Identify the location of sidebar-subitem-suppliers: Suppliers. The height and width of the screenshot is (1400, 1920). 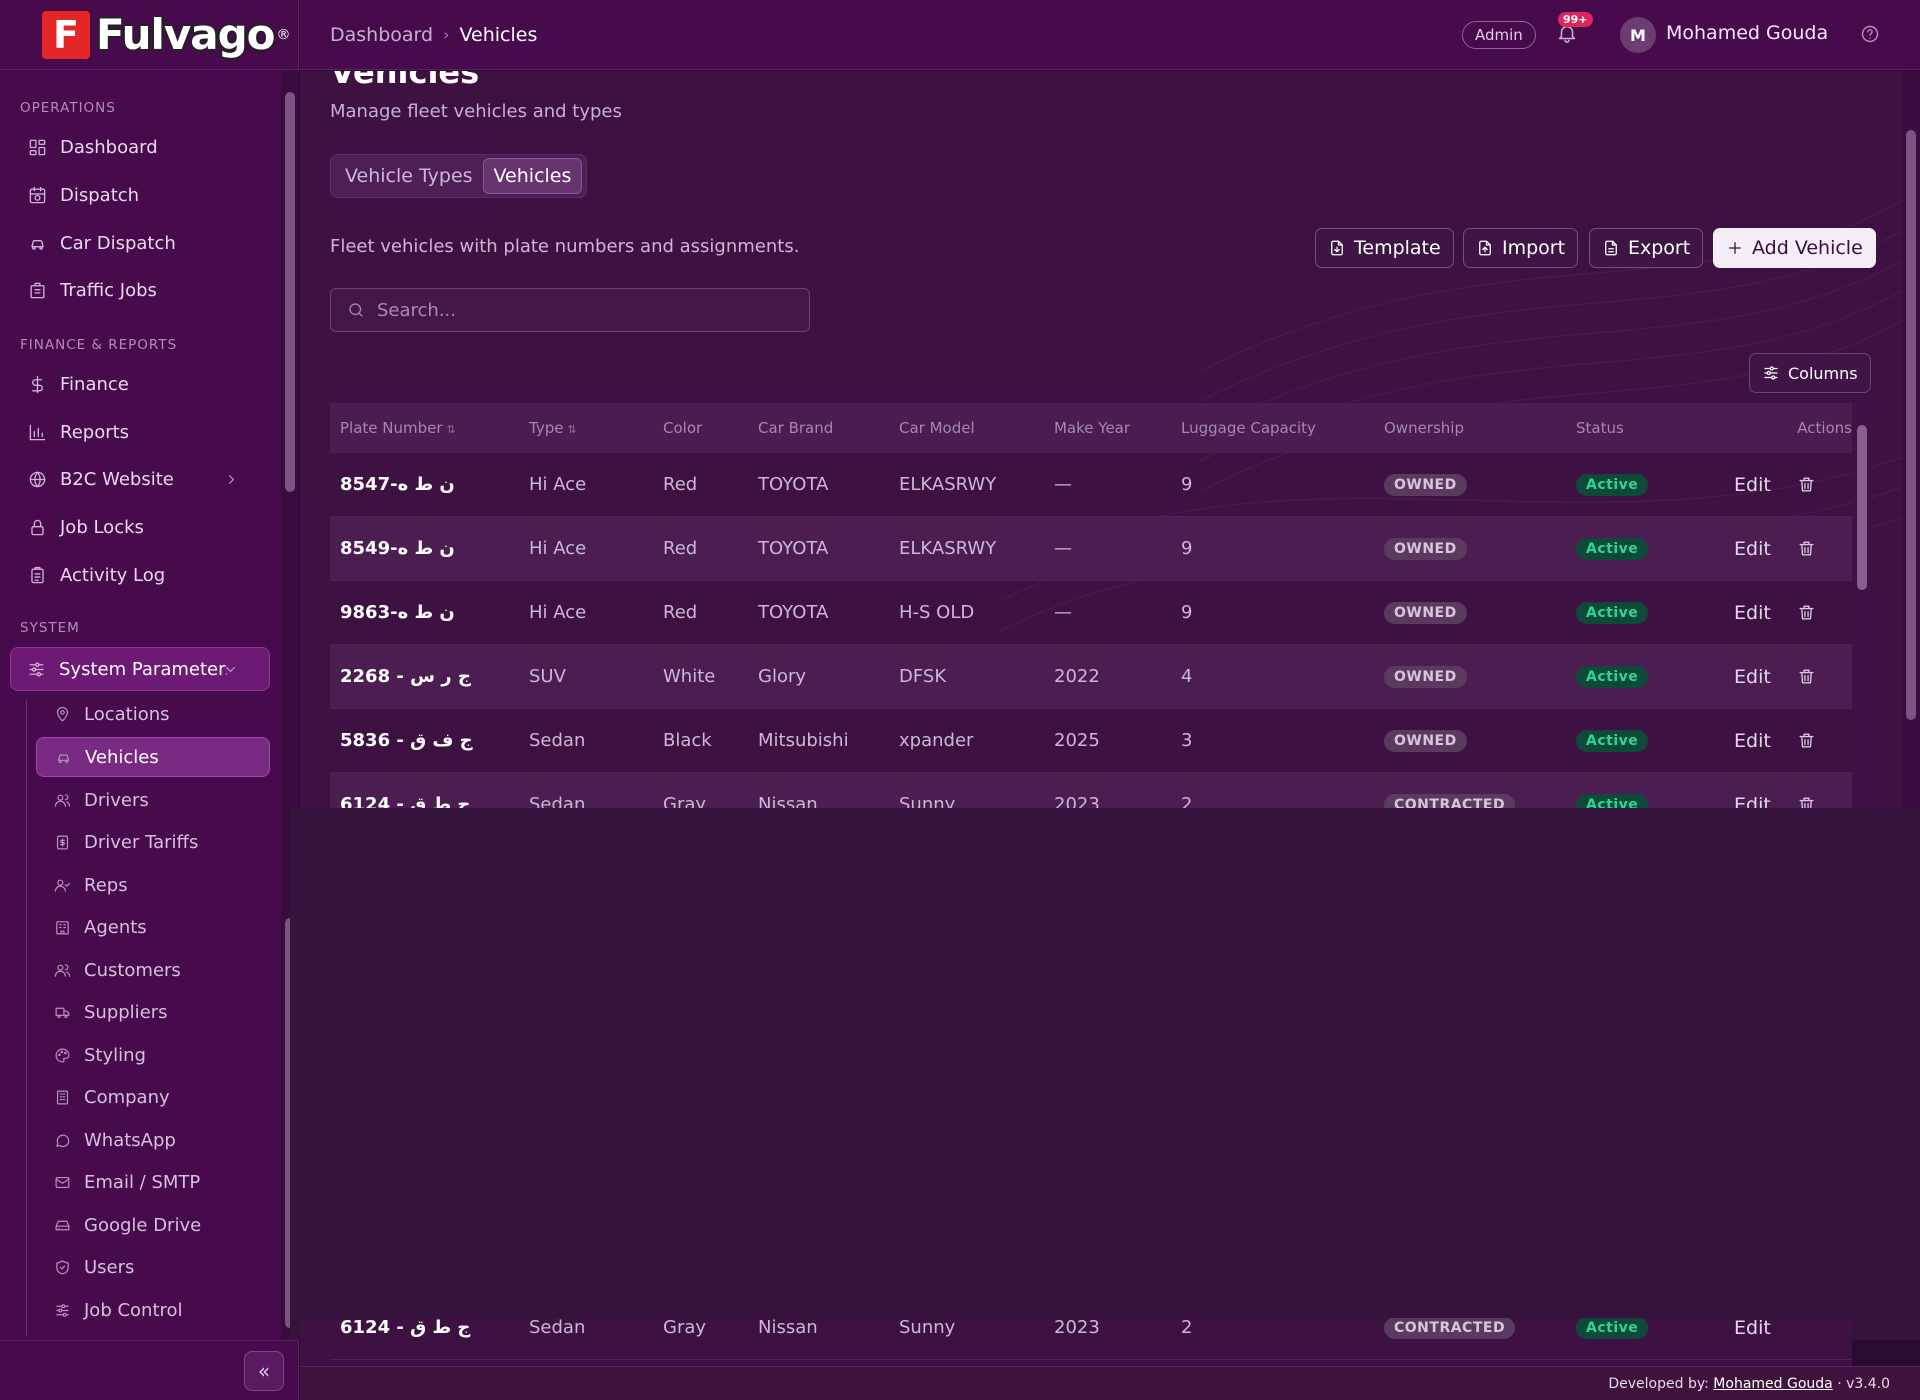
(153, 1012).